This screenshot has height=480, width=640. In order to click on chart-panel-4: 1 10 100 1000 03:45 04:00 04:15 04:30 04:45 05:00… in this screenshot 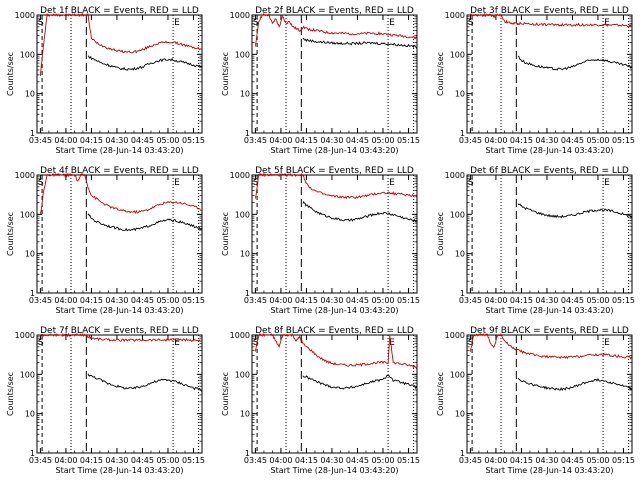, I will do `click(105, 240)`.